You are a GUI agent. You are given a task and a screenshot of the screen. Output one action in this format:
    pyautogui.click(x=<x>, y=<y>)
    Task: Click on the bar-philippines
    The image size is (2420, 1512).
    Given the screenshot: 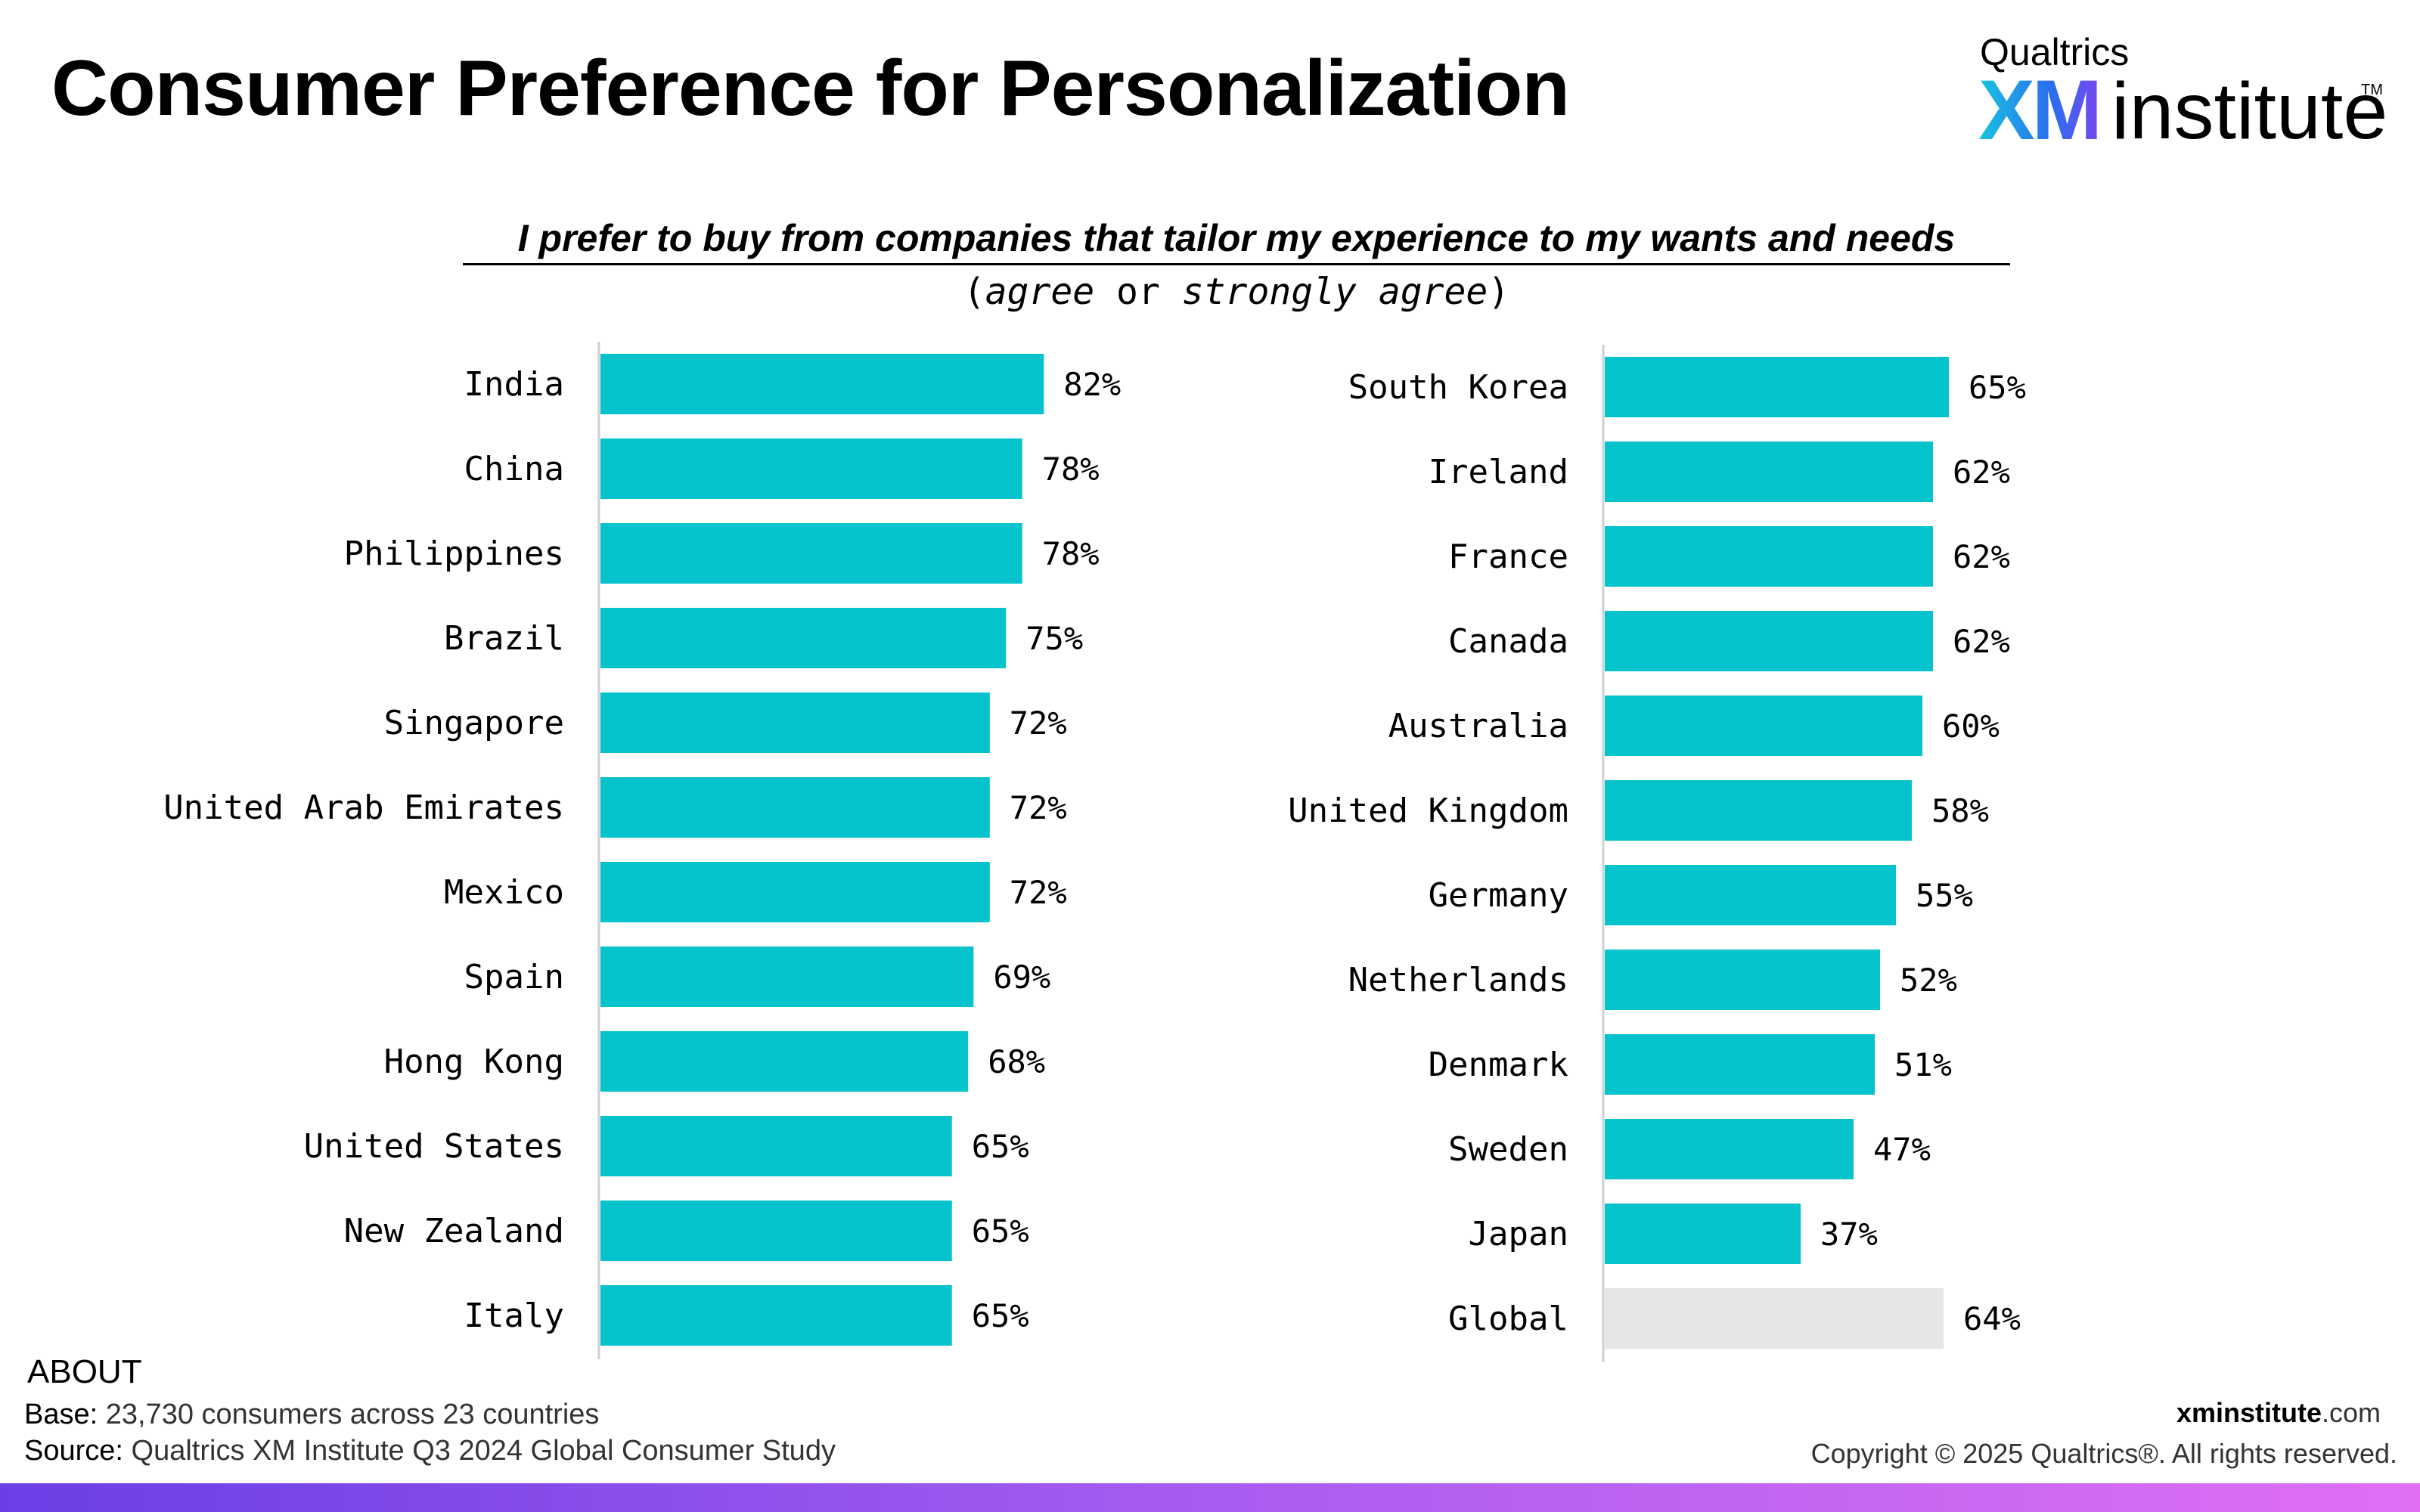 What is the action you would take?
    pyautogui.click(x=811, y=553)
    